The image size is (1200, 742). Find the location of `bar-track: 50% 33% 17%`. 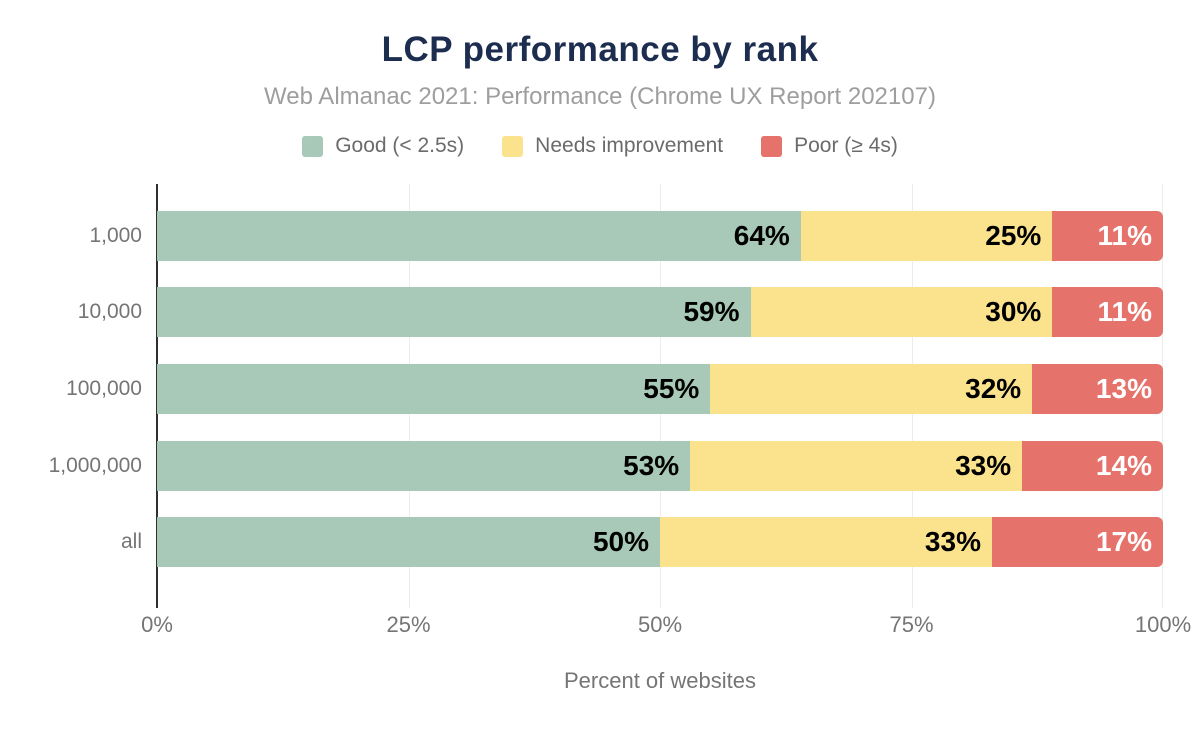

bar-track: 50% 33% 17% is located at coordinates (660, 542).